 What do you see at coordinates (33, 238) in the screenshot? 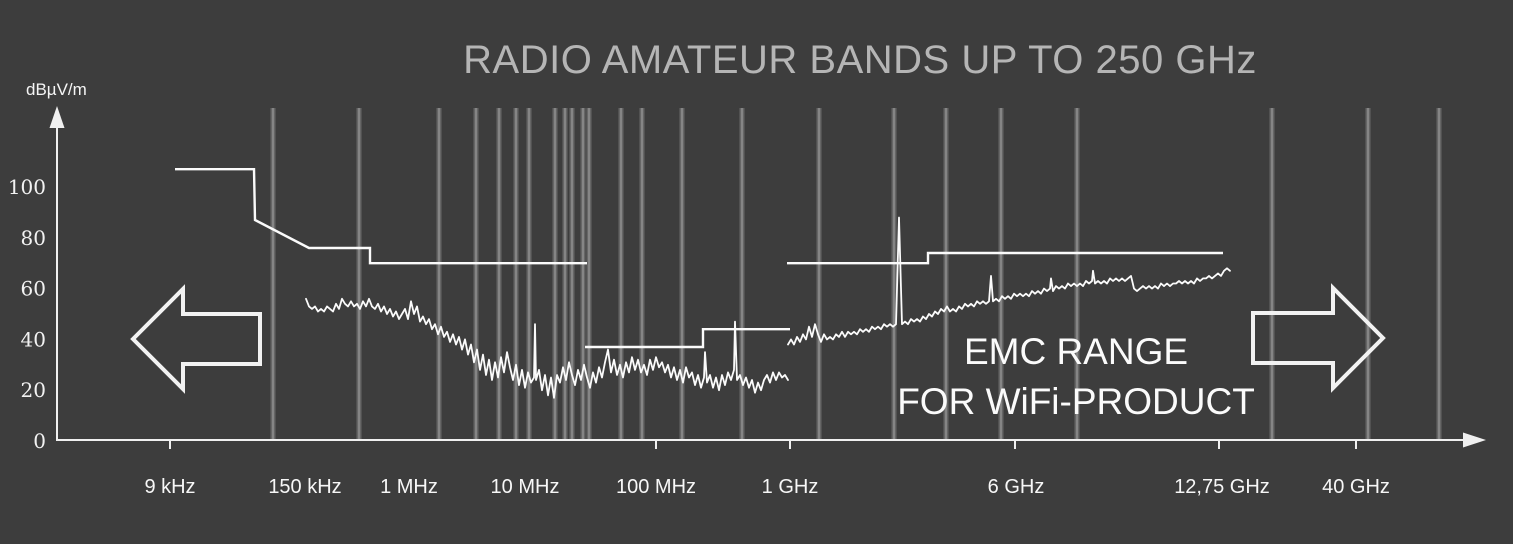
I see `y-axis-tick-label: 80` at bounding box center [33, 238].